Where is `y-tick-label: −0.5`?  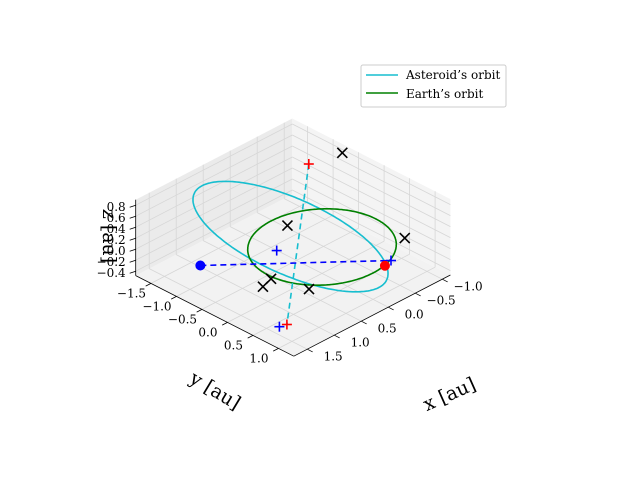 y-tick-label: −0.5 is located at coordinates (441, 300).